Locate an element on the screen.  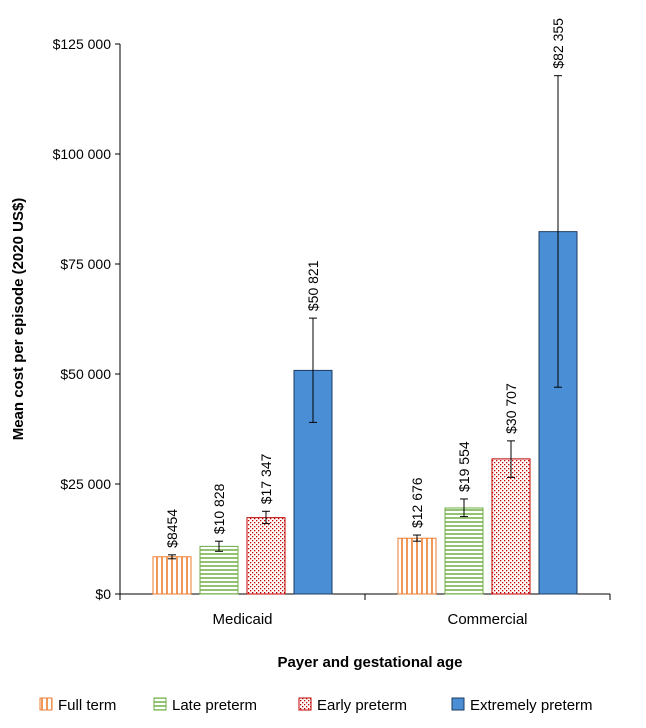
y-tick-label: $125 000 is located at coordinates (82, 44).